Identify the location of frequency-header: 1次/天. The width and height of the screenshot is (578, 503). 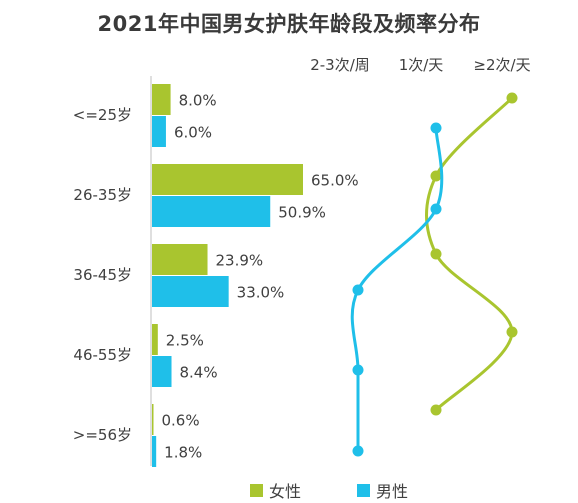
(421, 65).